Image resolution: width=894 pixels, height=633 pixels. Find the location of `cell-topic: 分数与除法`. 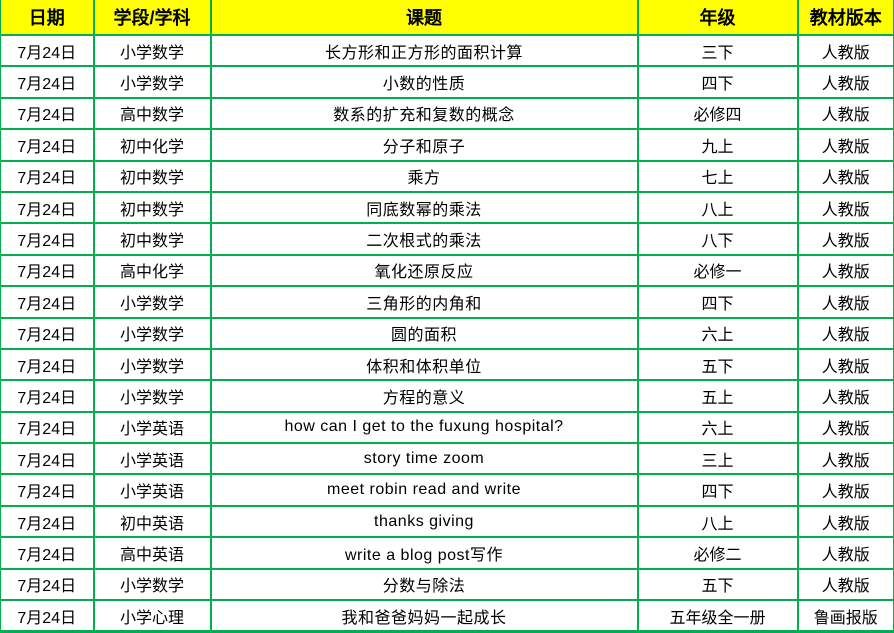

cell-topic: 分数与除法 is located at coordinates (424, 584).